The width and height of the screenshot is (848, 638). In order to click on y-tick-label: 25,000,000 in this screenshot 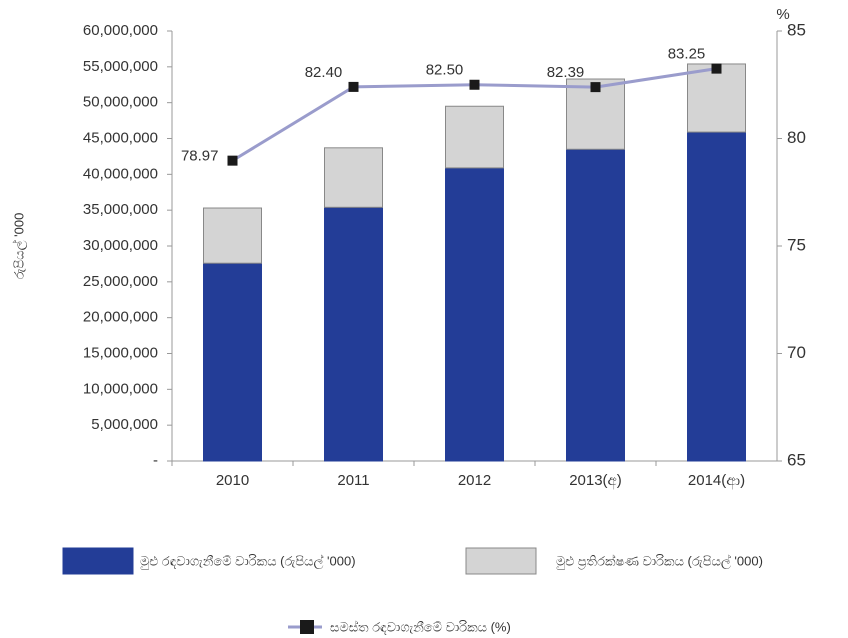, I will do `click(120, 281)`.